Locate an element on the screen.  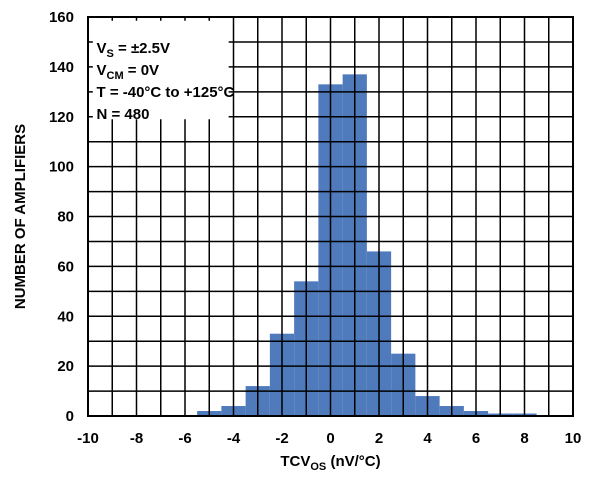
annotation-text: = ±2.5V is located at coordinates (142, 48).